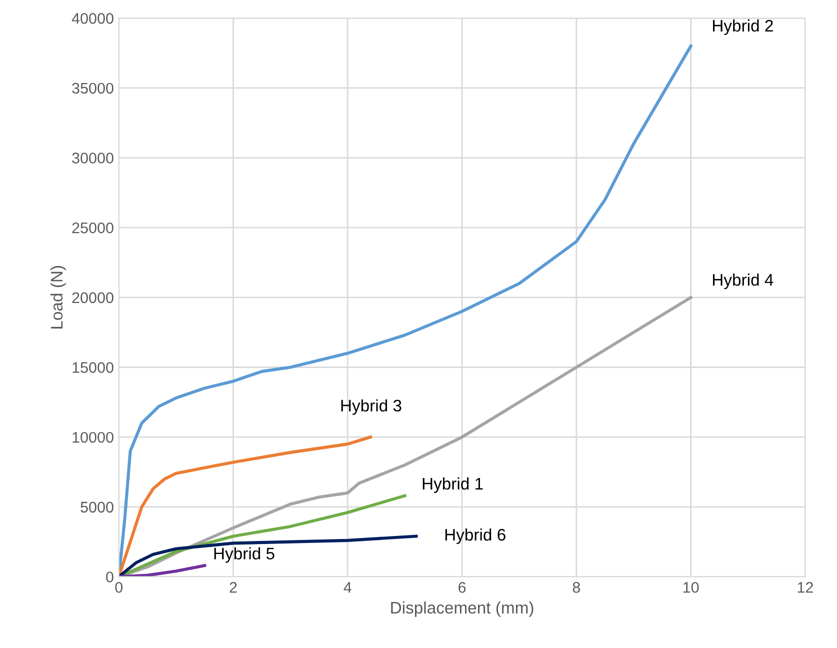  Describe the element at coordinates (233, 587) in the screenshot. I see `x-tick-label: 2` at that location.